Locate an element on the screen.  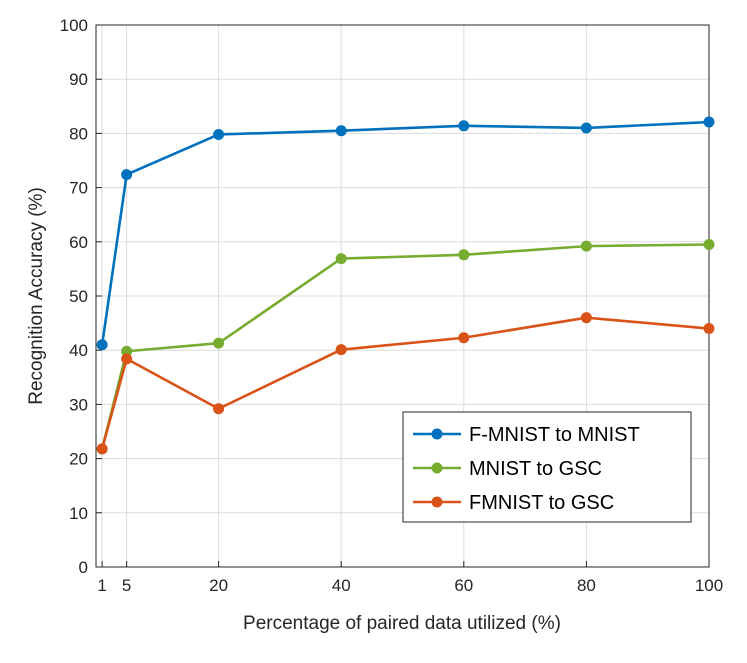
y-tick-label: 40 is located at coordinates (78, 350).